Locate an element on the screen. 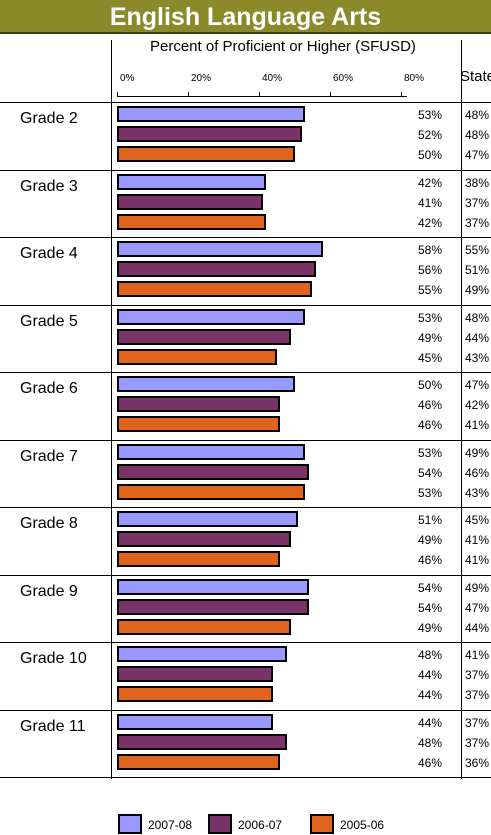 The image size is (491, 835). state-value-label: 42% is located at coordinates (477, 405).